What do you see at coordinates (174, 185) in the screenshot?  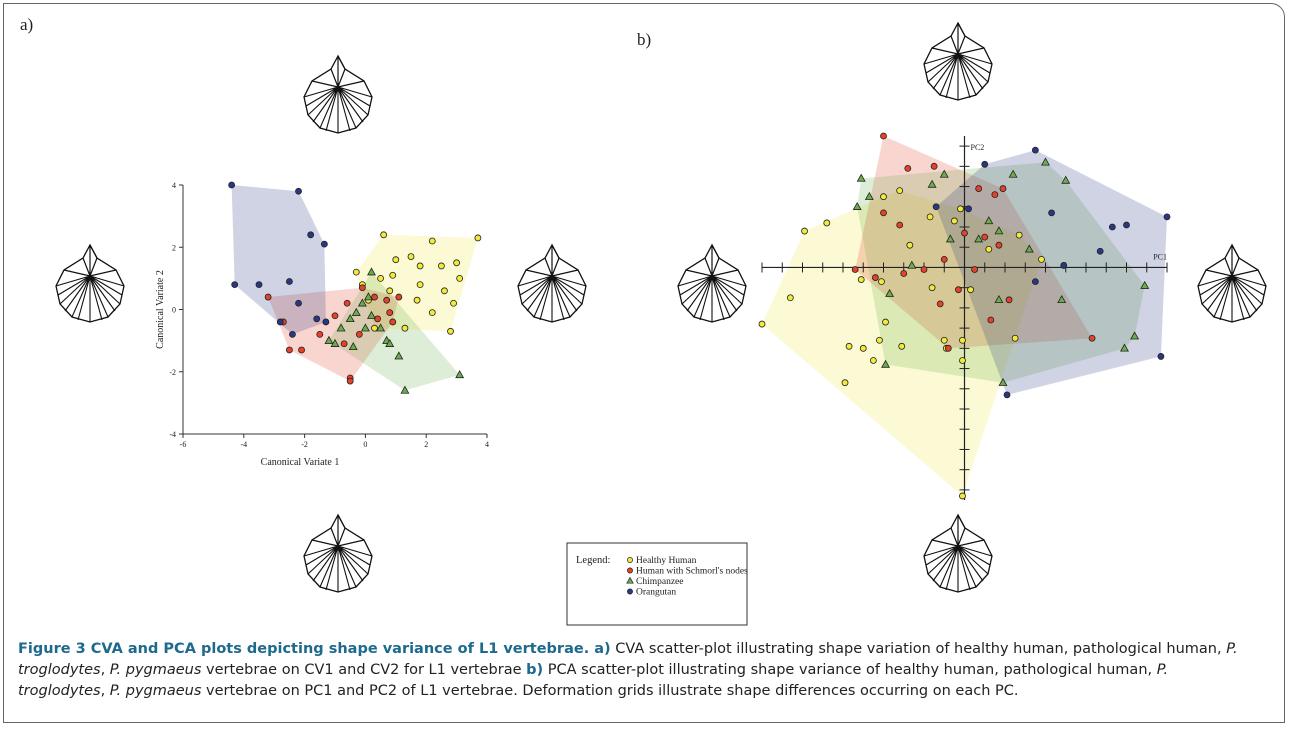 I see `y-tick-label: 4` at bounding box center [174, 185].